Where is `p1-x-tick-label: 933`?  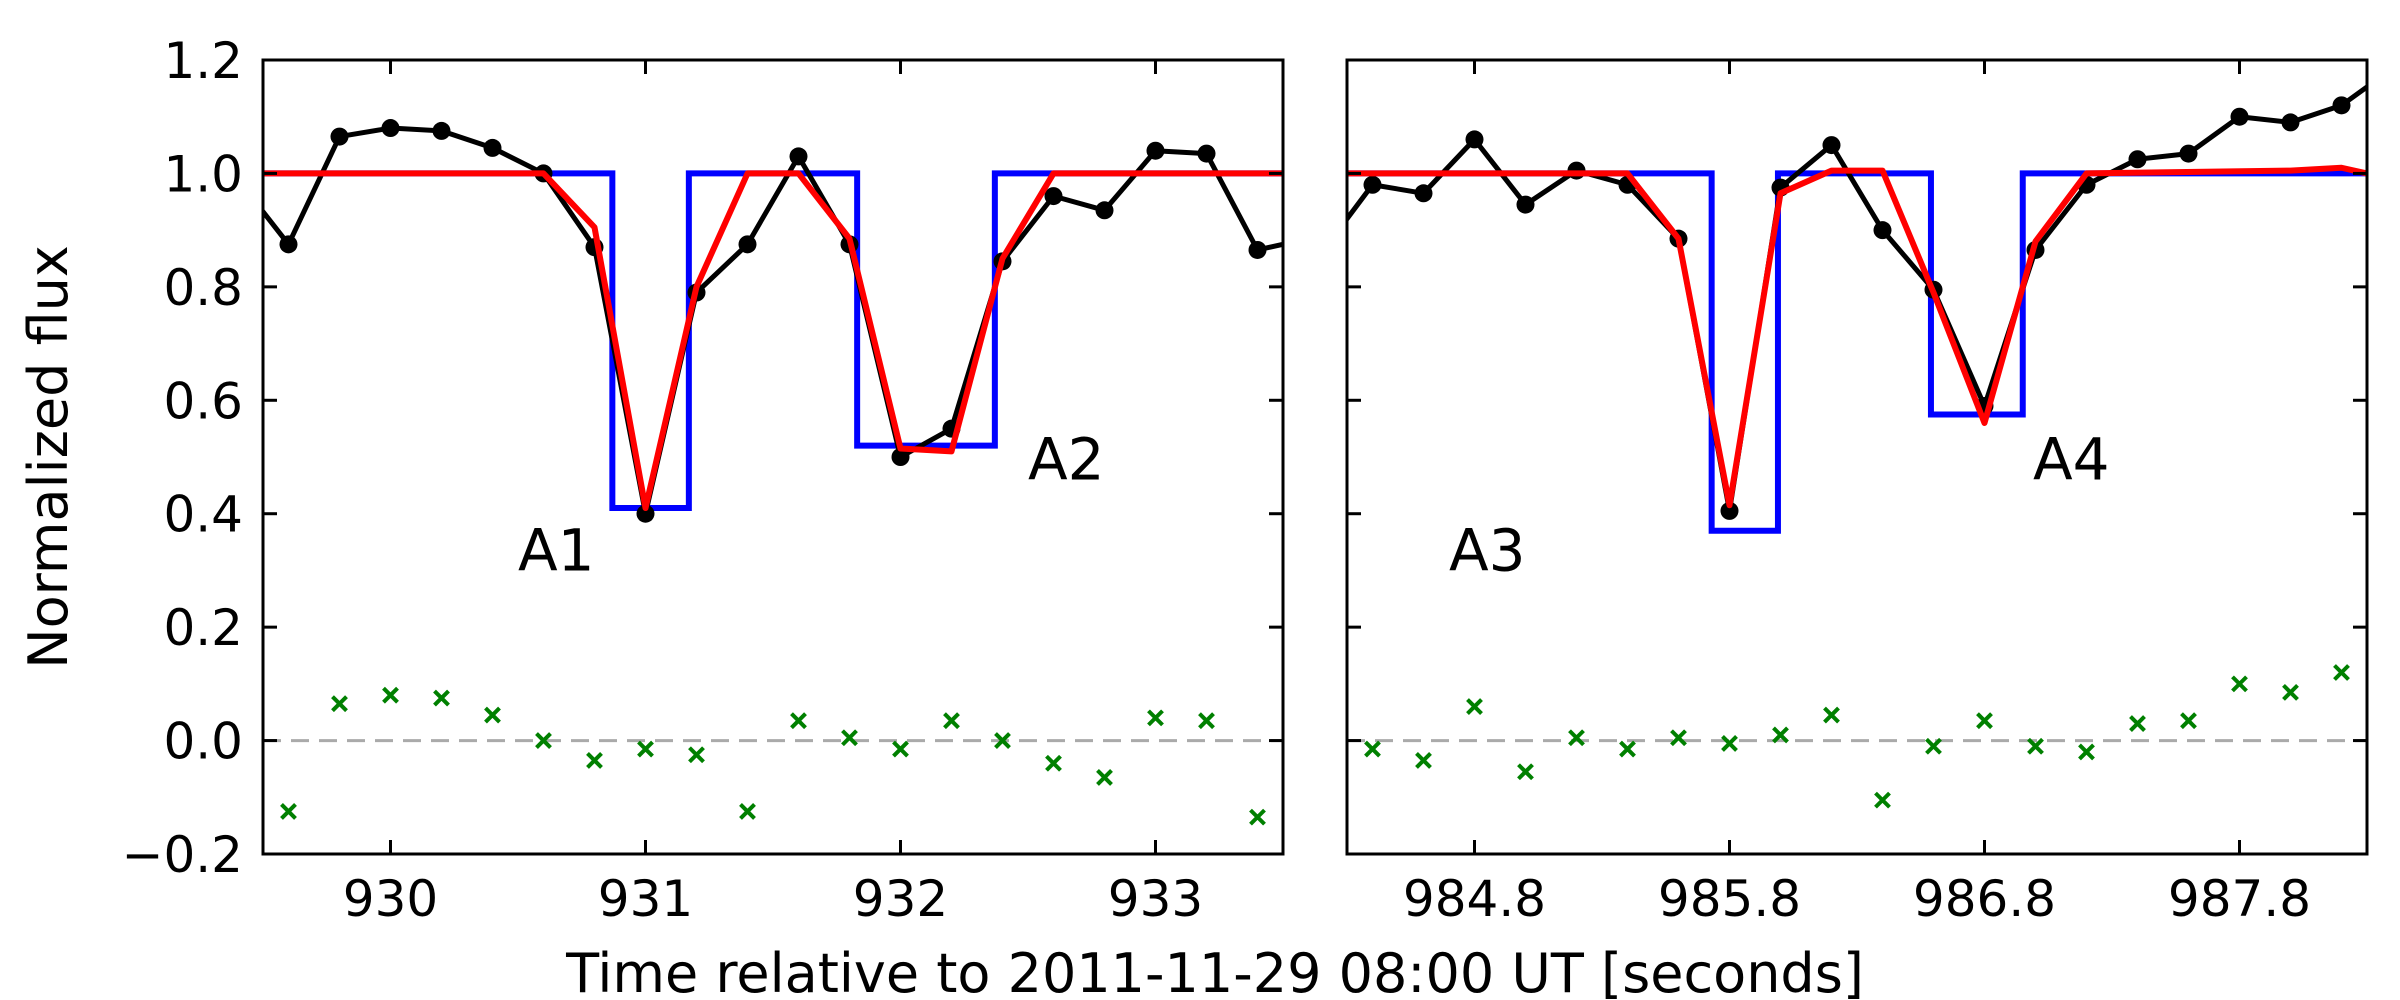 p1-x-tick-label: 933 is located at coordinates (1155, 899).